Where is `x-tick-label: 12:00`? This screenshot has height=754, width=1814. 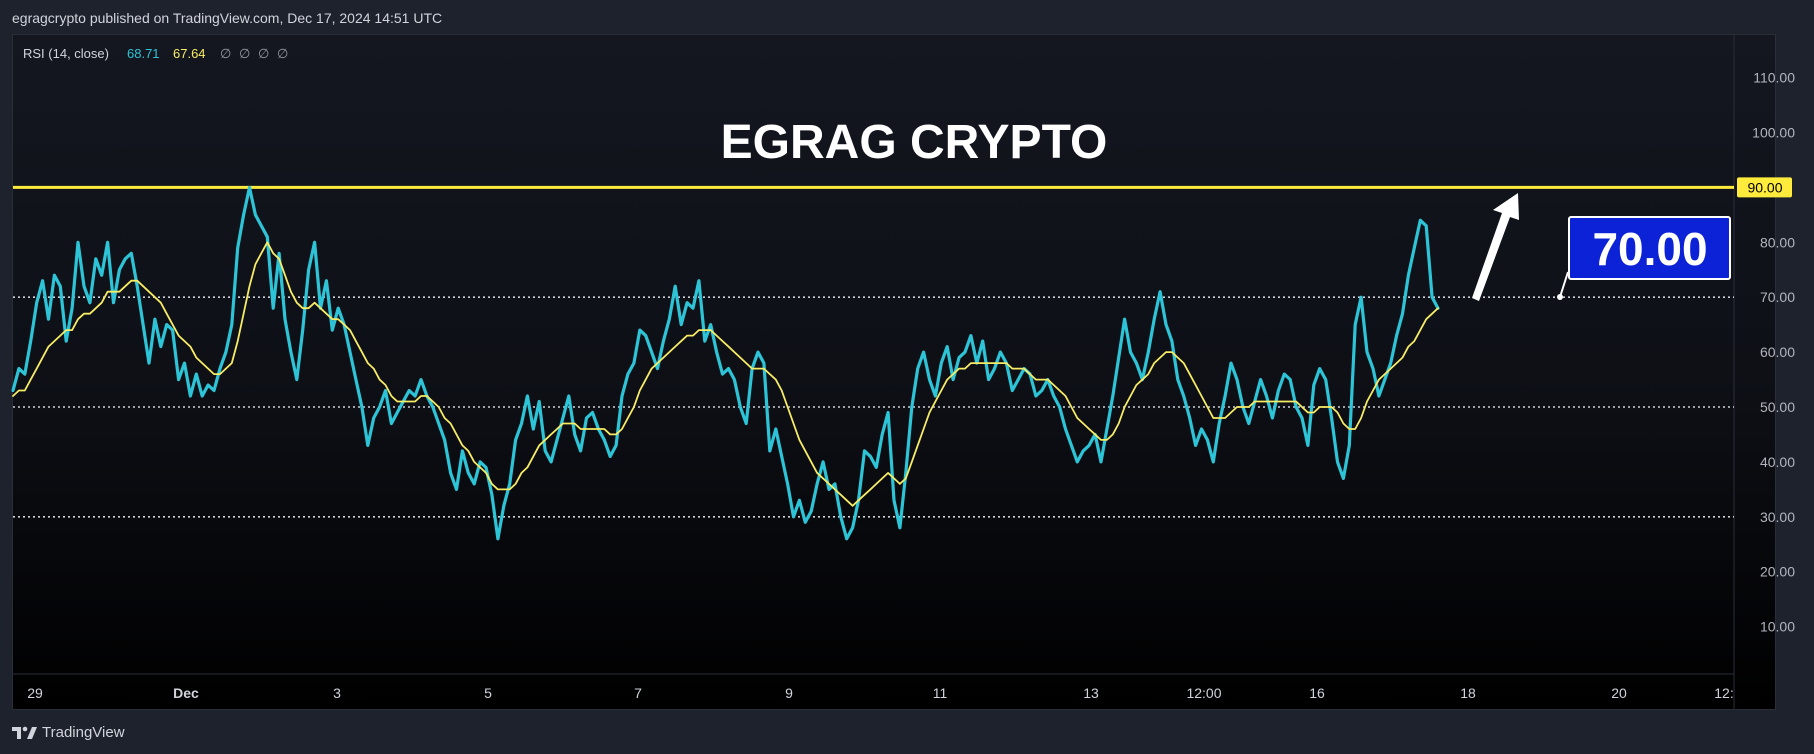
x-tick-label: 12:00 is located at coordinates (1203, 693).